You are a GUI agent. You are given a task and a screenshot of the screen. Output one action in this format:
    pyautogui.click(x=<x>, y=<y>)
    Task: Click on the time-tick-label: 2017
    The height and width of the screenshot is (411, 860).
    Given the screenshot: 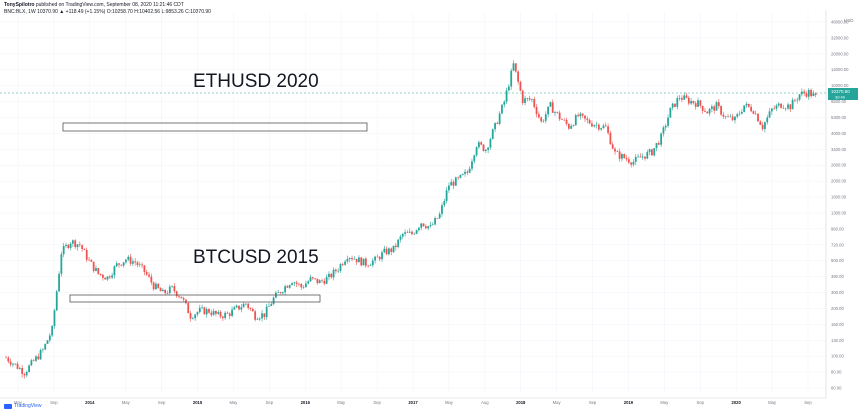 What is the action you would take?
    pyautogui.click(x=413, y=402)
    